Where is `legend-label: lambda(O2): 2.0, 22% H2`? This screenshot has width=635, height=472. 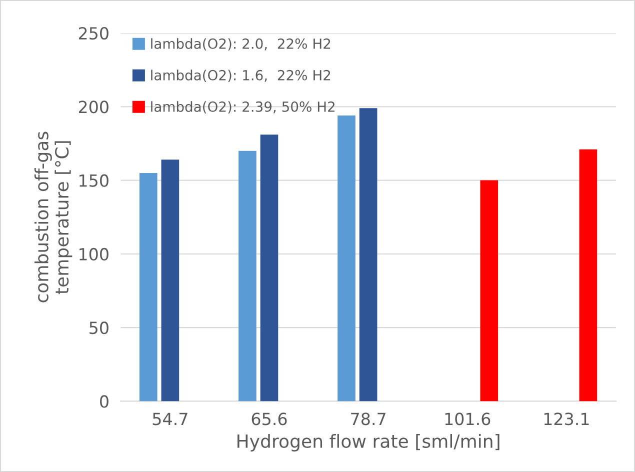
legend-label: lambda(O2): 2.0, 22% H2 is located at coordinates (240, 44).